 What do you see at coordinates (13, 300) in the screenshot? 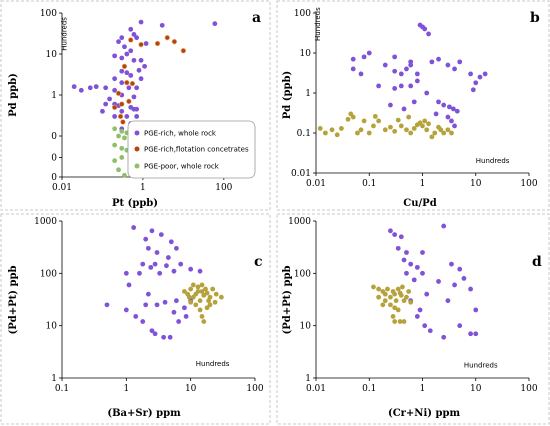
I see `panel-c-ylabel: (Pd+Pt) ppb` at bounding box center [13, 300].